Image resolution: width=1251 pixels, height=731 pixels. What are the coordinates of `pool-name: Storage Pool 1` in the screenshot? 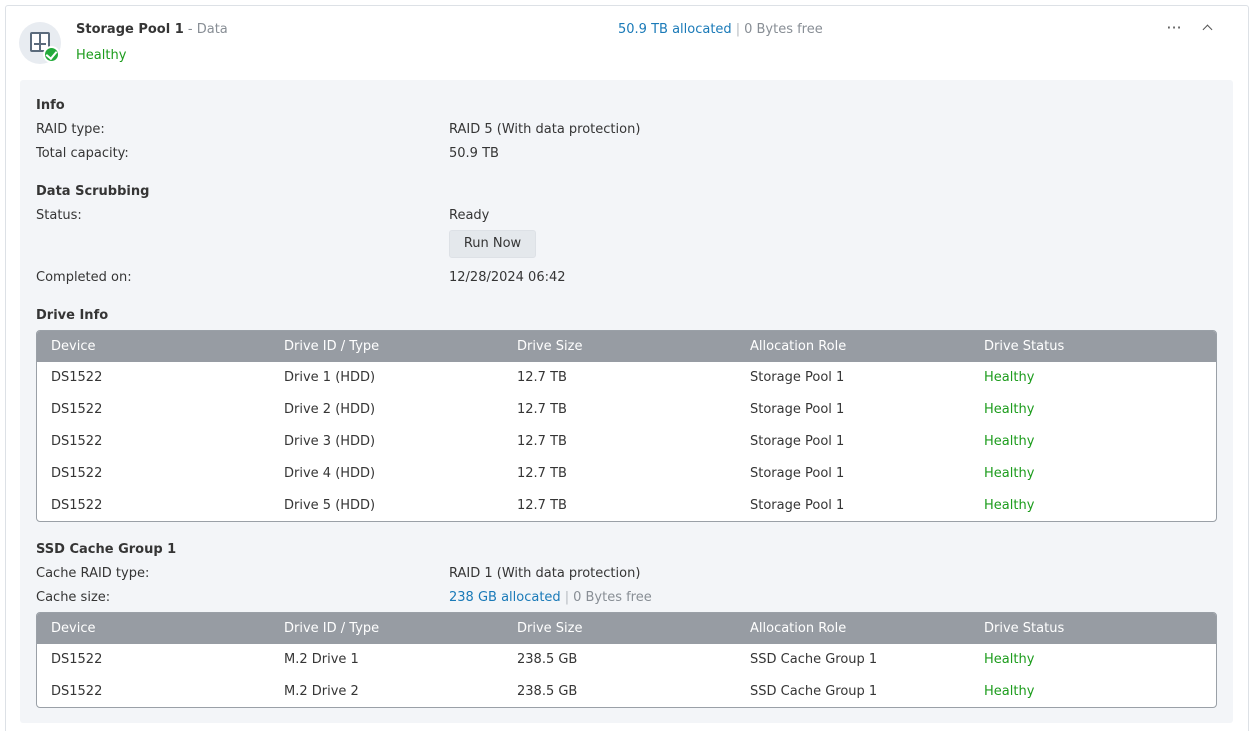 It's located at (130, 29).